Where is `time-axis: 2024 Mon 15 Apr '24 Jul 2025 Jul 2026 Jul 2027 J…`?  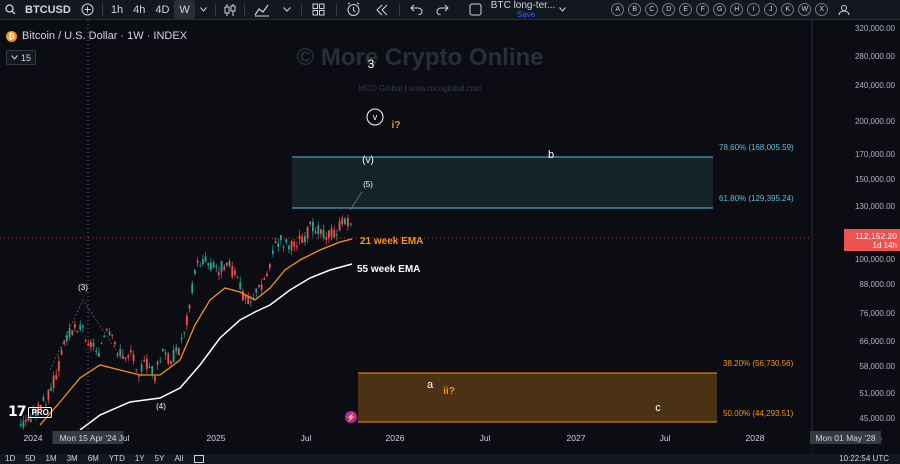 time-axis: 2024 Mon 15 Apr '24 Jul 2025 Jul 2026 Jul 2027 J… is located at coordinates (440, 442).